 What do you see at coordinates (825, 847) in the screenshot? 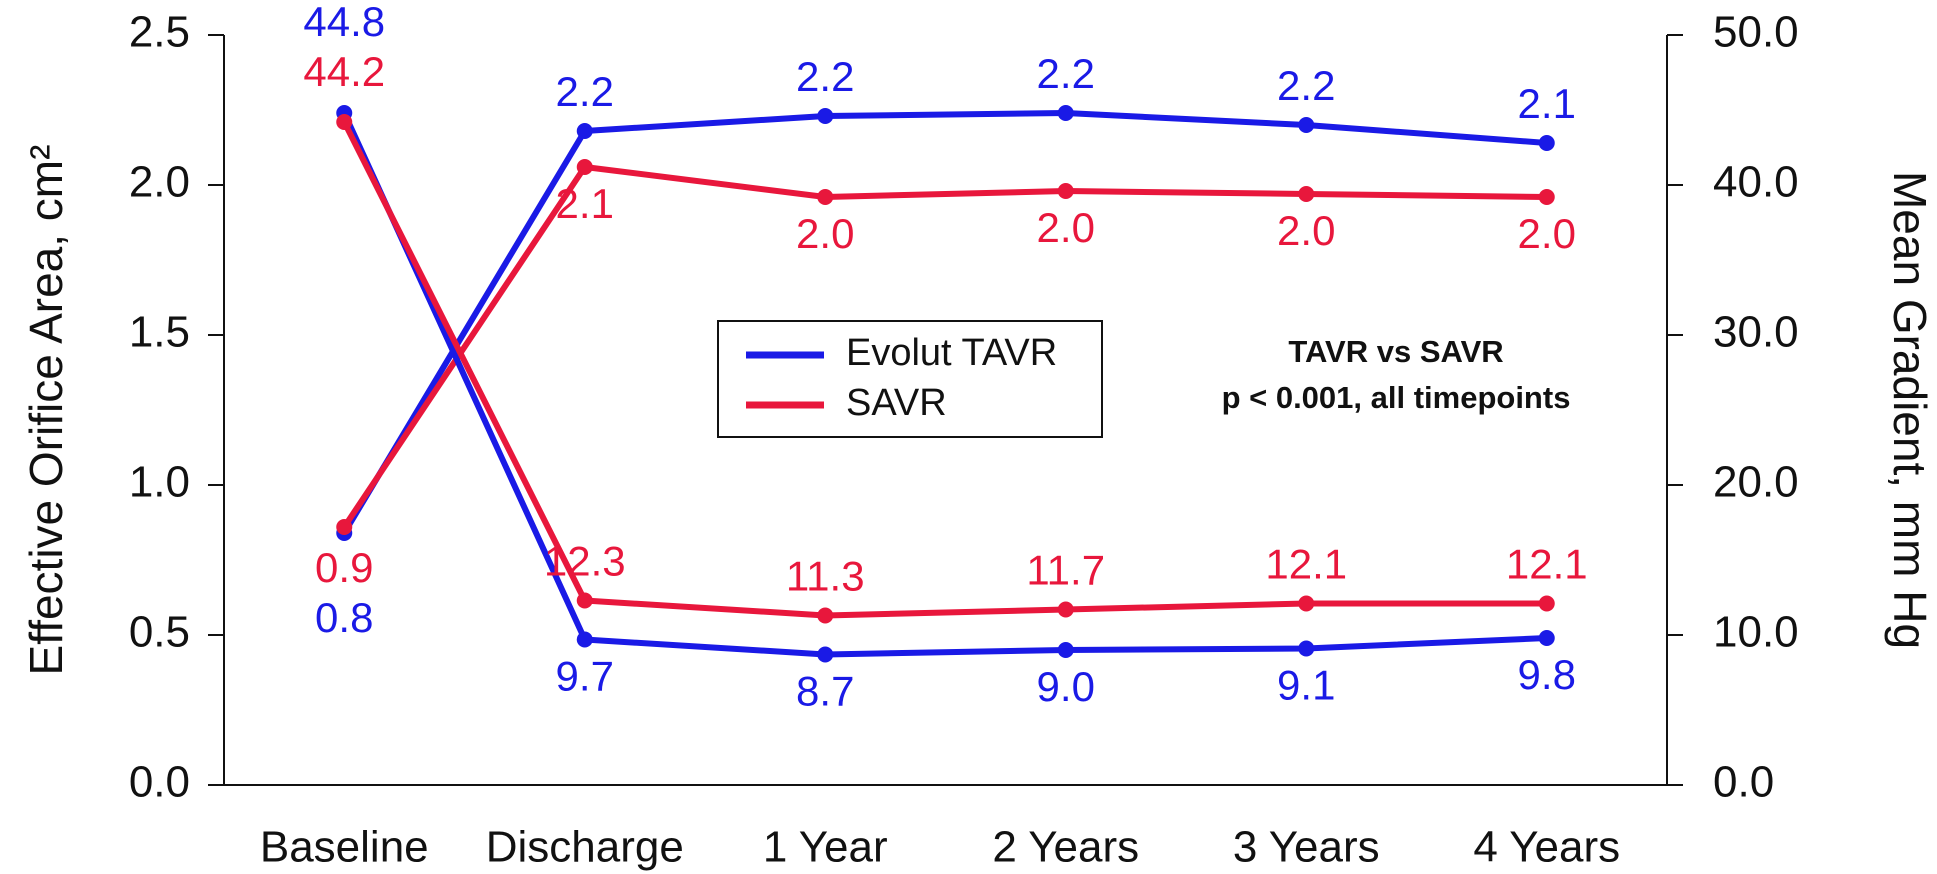
I see `x-tick-label: 1 Year` at bounding box center [825, 847].